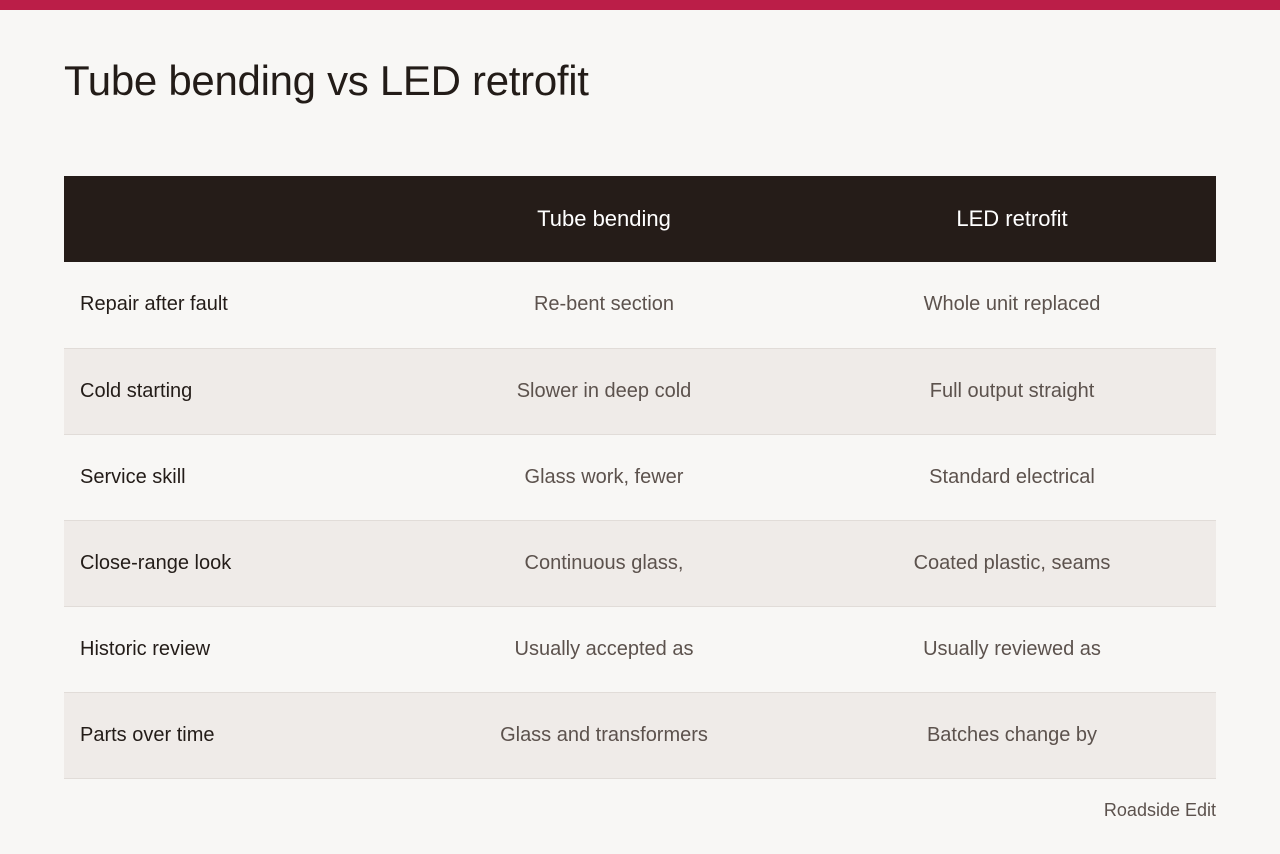 Image resolution: width=1280 pixels, height=854 pixels. What do you see at coordinates (1012, 648) in the screenshot?
I see `led-retrofit-cell: Usually reviewed as` at bounding box center [1012, 648].